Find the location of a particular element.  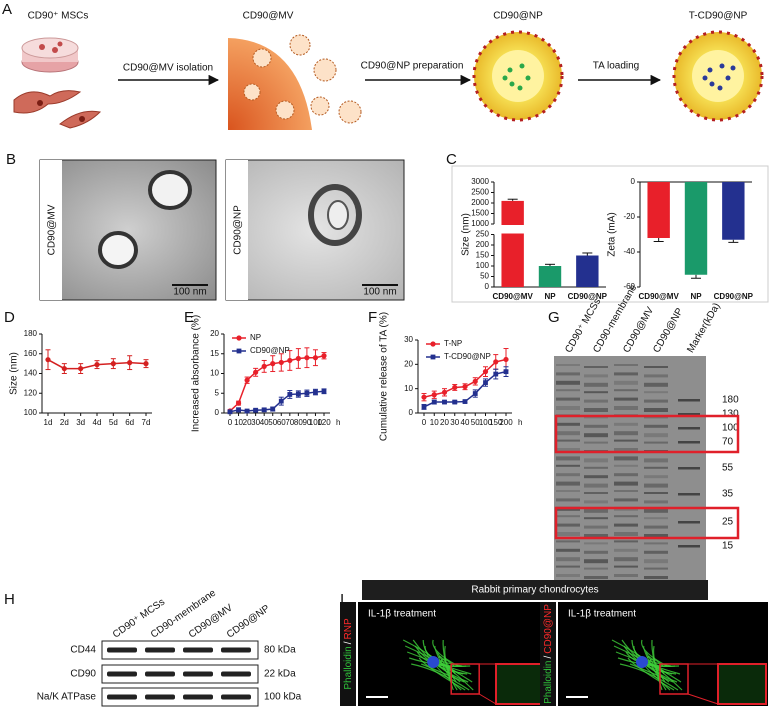

size-label: 80 kDa is located at coordinates (280, 650).